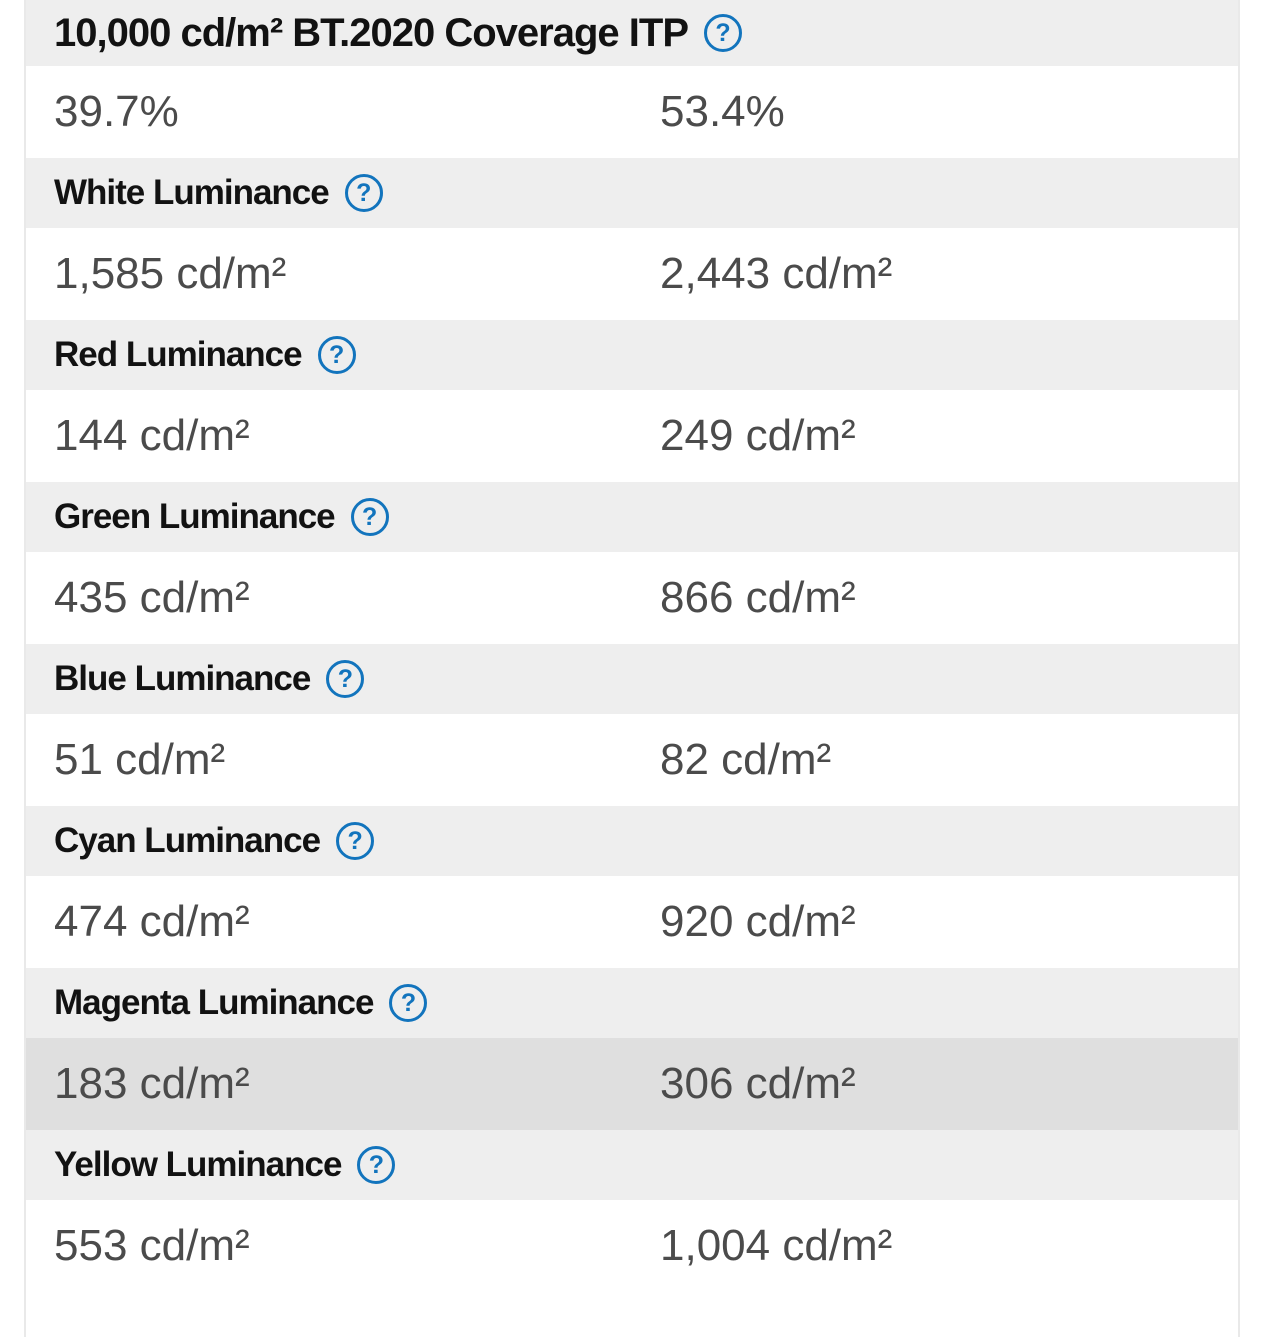  I want to click on metric-label: Yellow Luminance, so click(198, 1164).